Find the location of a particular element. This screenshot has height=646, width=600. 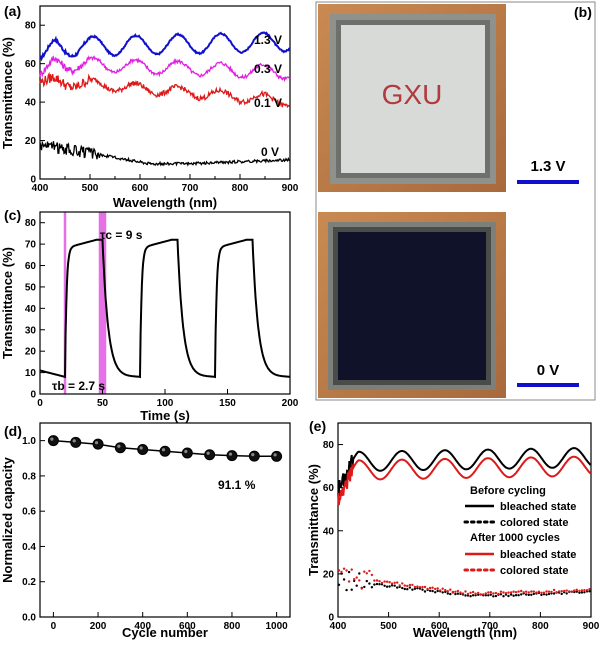

colored-voltage-label: 0 V is located at coordinates (548, 370).